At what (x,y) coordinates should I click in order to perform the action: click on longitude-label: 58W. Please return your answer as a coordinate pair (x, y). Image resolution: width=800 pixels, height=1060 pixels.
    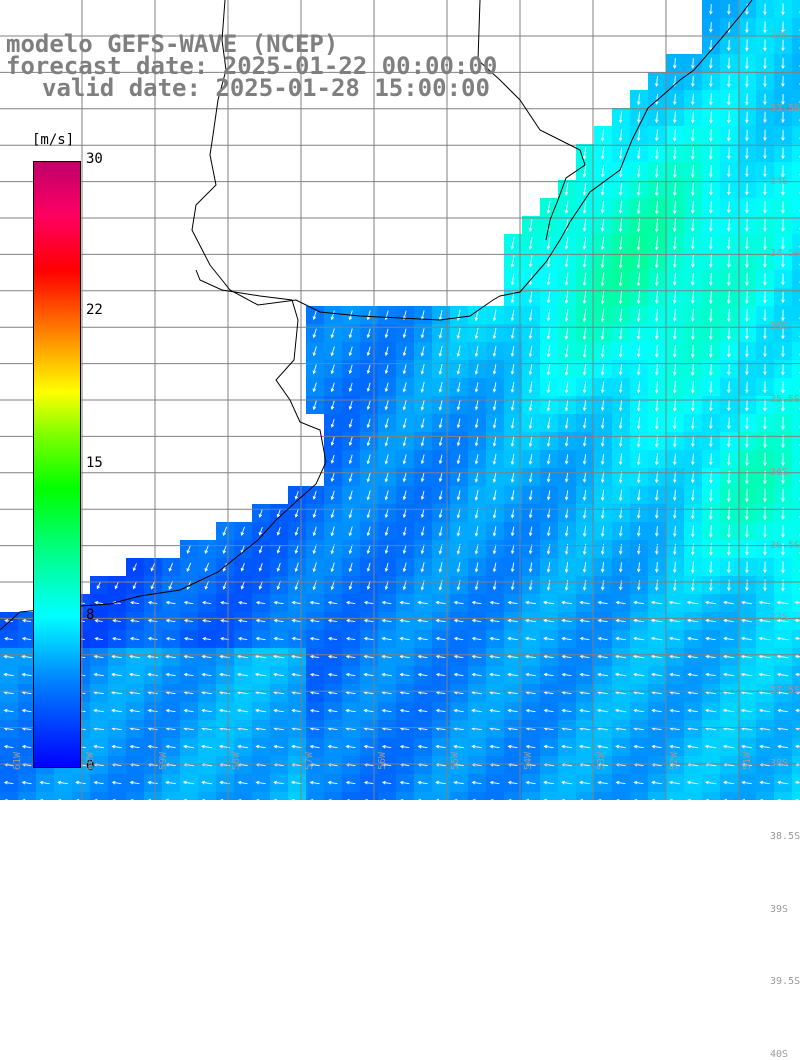
    Looking at the image, I should click on (236, 761).